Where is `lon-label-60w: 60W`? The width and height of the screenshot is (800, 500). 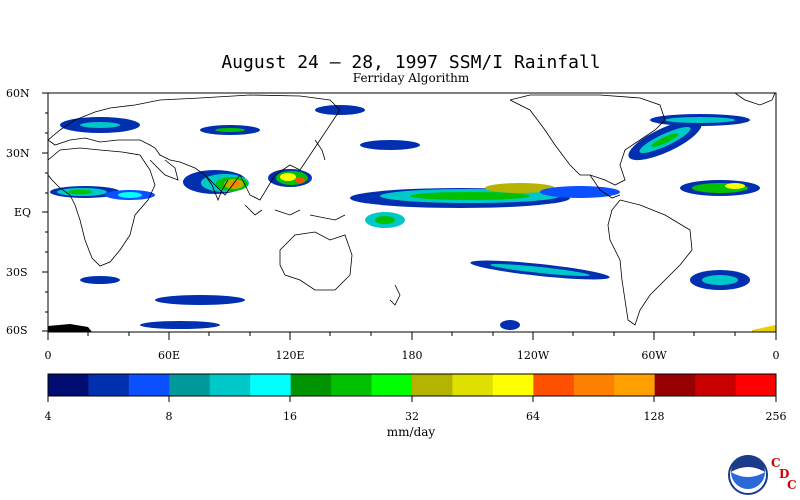
lon-label-60w: 60W is located at coordinates (654, 355).